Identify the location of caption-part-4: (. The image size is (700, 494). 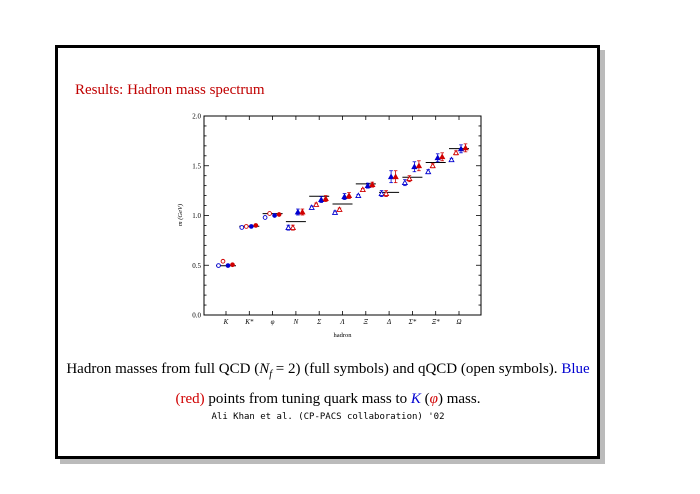
(425, 399).